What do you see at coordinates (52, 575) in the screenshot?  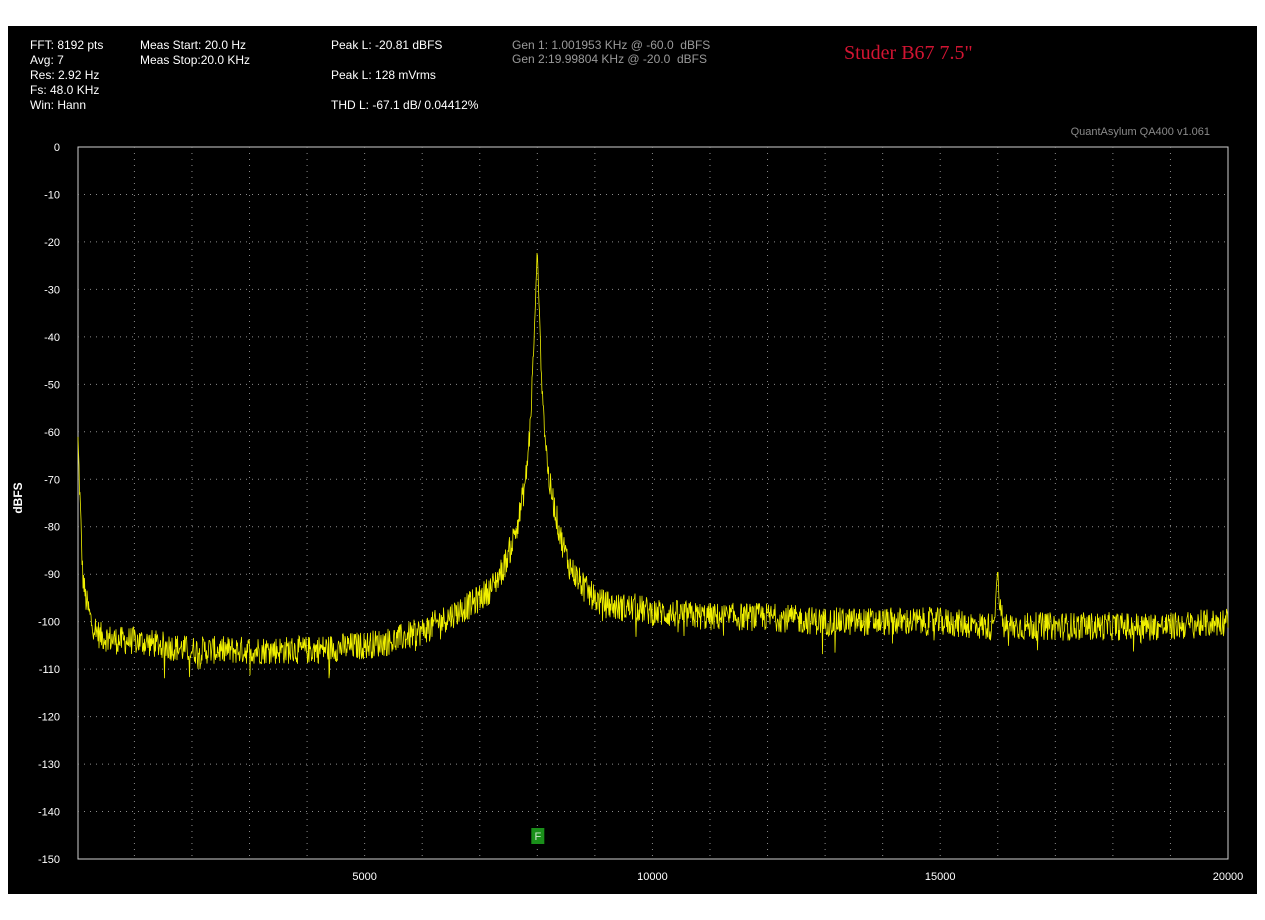 I see `y-tick-label: -90` at bounding box center [52, 575].